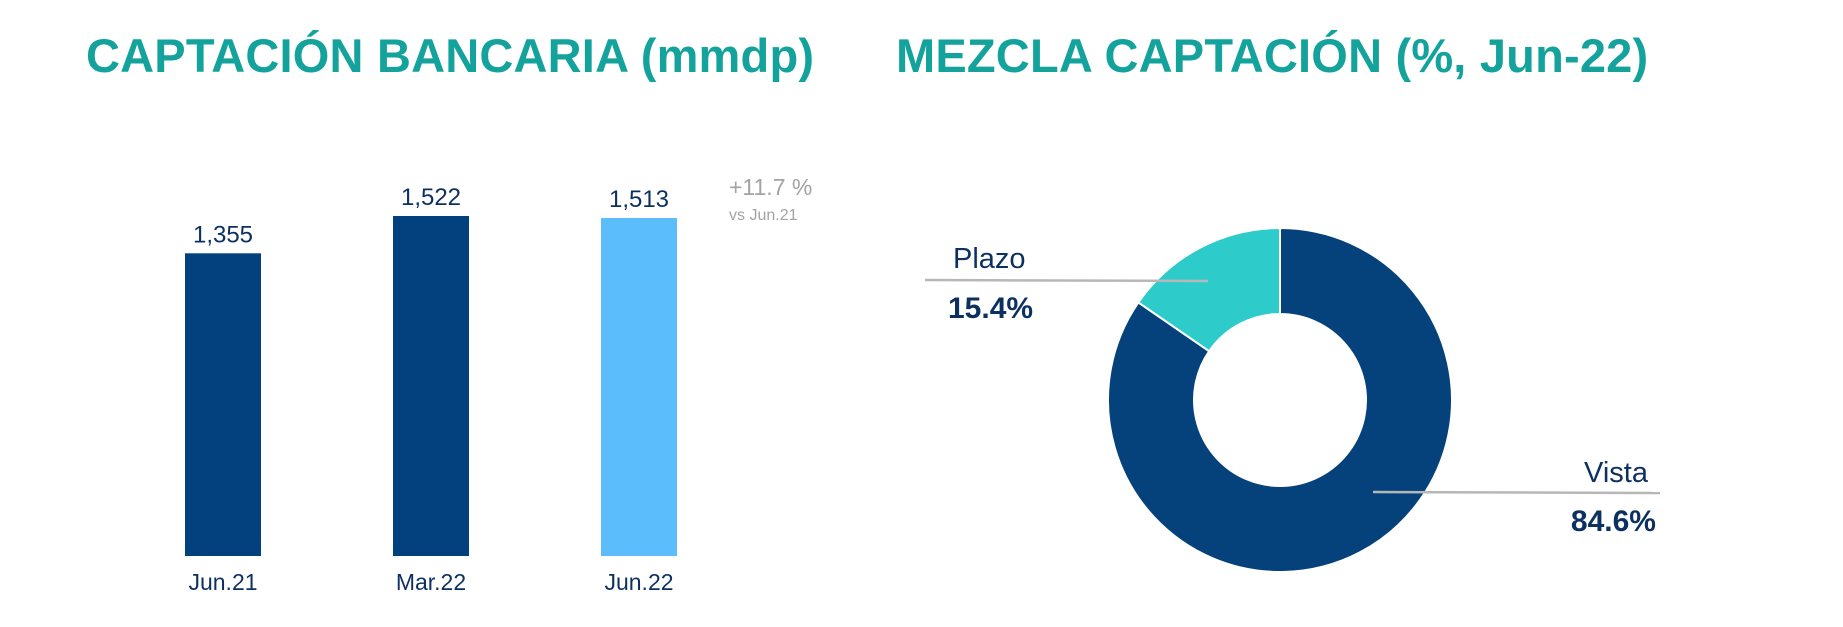 This screenshot has width=1843, height=627. What do you see at coordinates (1613, 521) in the screenshot?
I see `slice-value-vista: 84.6%` at bounding box center [1613, 521].